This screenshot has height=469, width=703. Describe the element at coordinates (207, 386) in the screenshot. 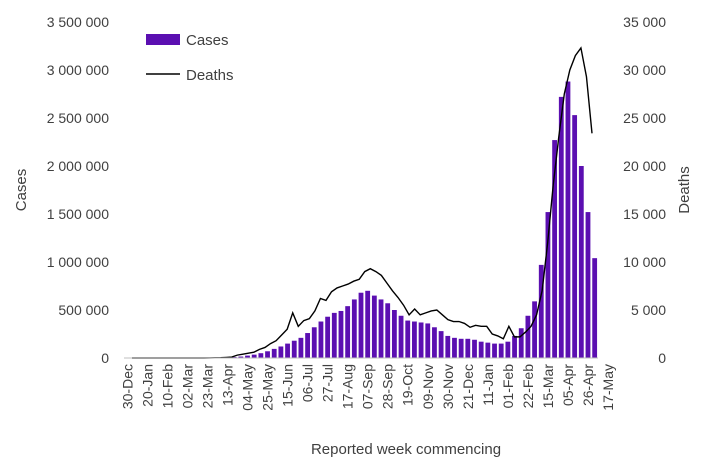

I see `x-axis-tick-label: 23-Mar` at that location.